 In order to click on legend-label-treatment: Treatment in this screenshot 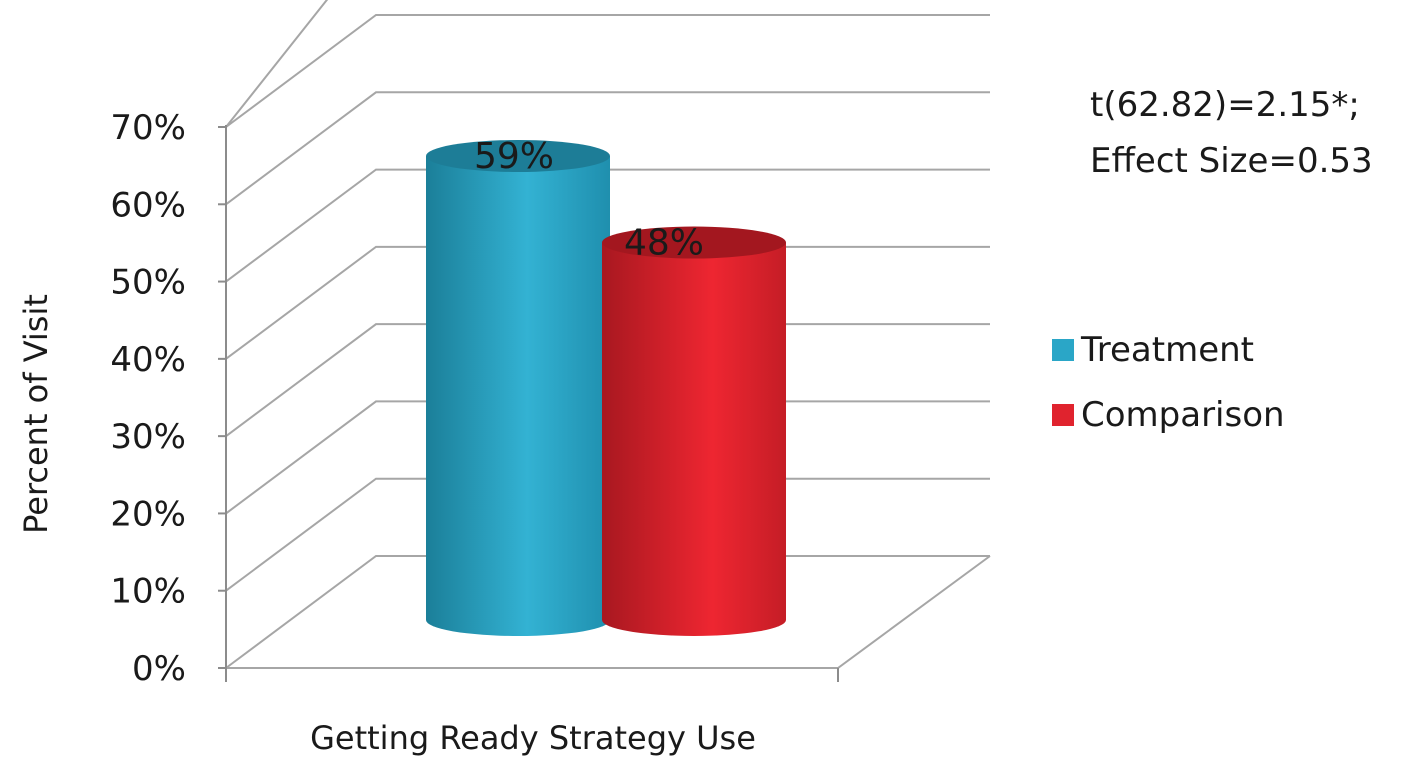, I will do `click(1167, 350)`.